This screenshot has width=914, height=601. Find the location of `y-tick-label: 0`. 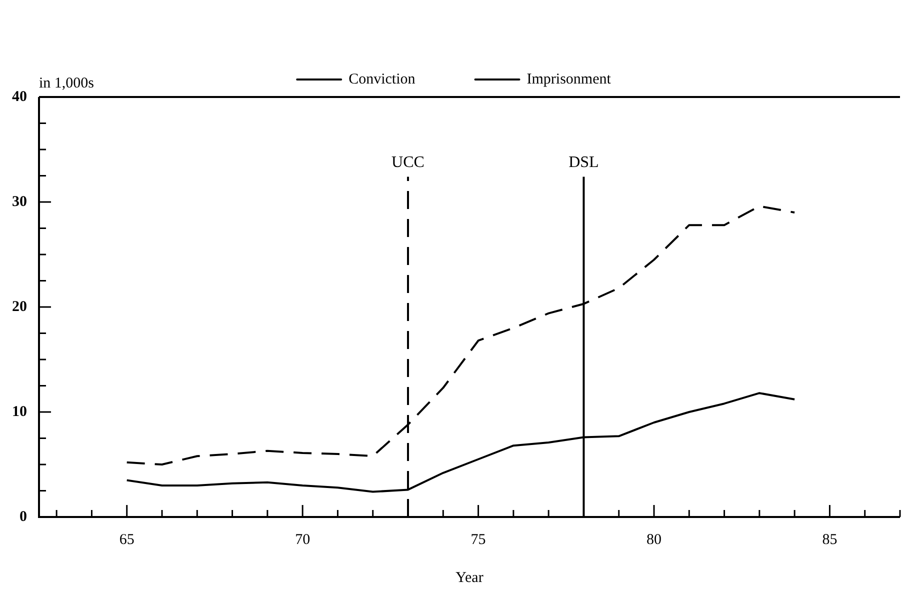

y-tick-label: 0 is located at coordinates (23, 516).